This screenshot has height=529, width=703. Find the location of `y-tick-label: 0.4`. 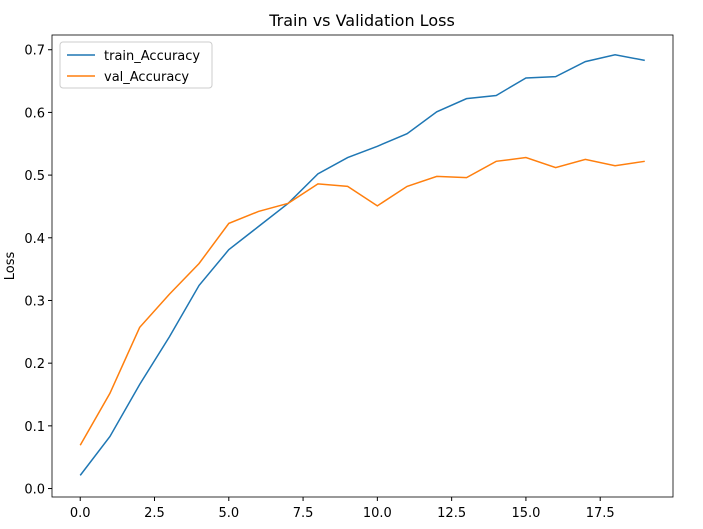

y-tick-label: 0.4 is located at coordinates (34, 239).